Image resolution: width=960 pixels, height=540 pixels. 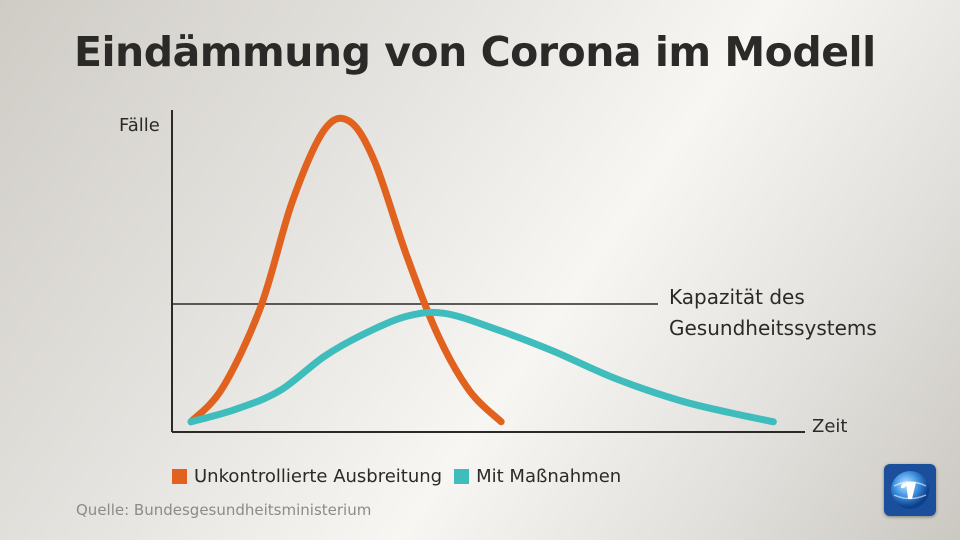 What do you see at coordinates (224, 510) in the screenshot?
I see `source-note: Quelle: Bundesgesundheitsministerium` at bounding box center [224, 510].